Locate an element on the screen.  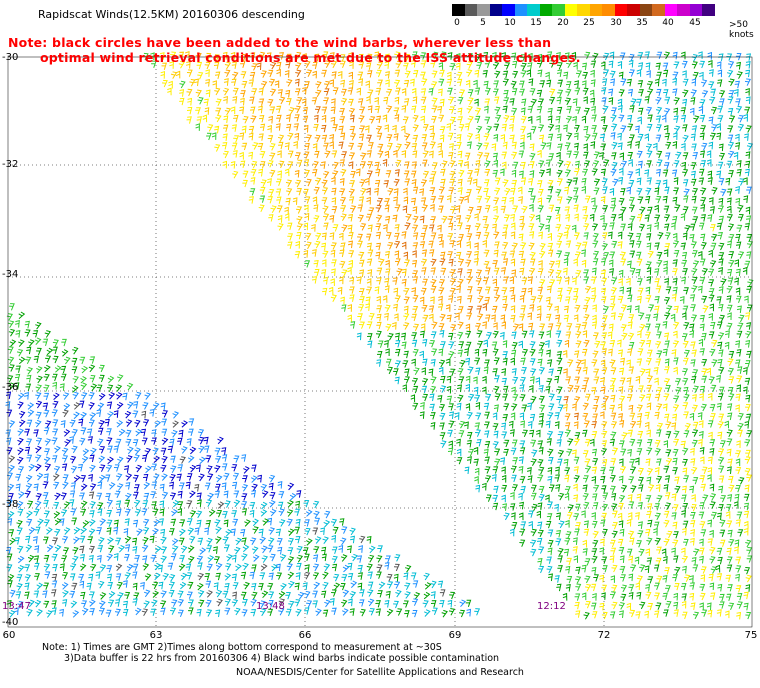
legend-swatch is located at coordinates (521, 10).